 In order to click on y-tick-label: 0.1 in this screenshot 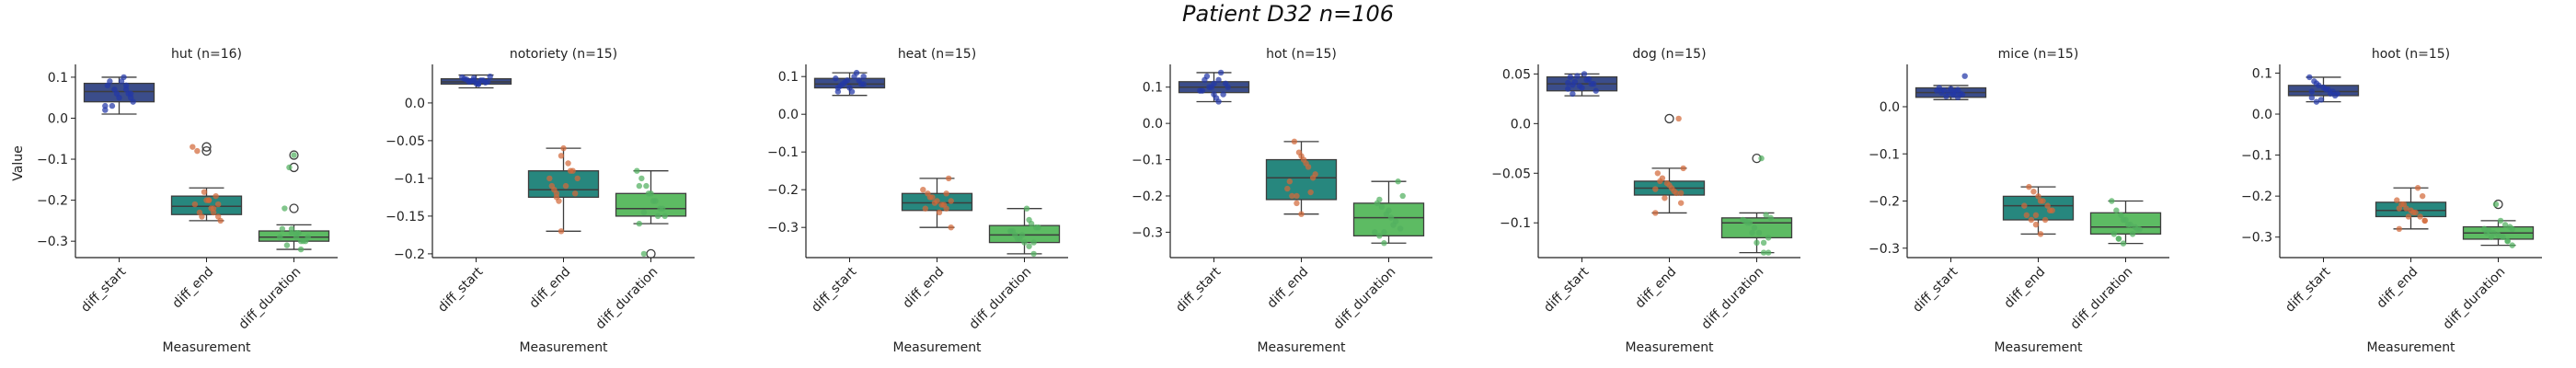, I will do `click(1153, 88)`.